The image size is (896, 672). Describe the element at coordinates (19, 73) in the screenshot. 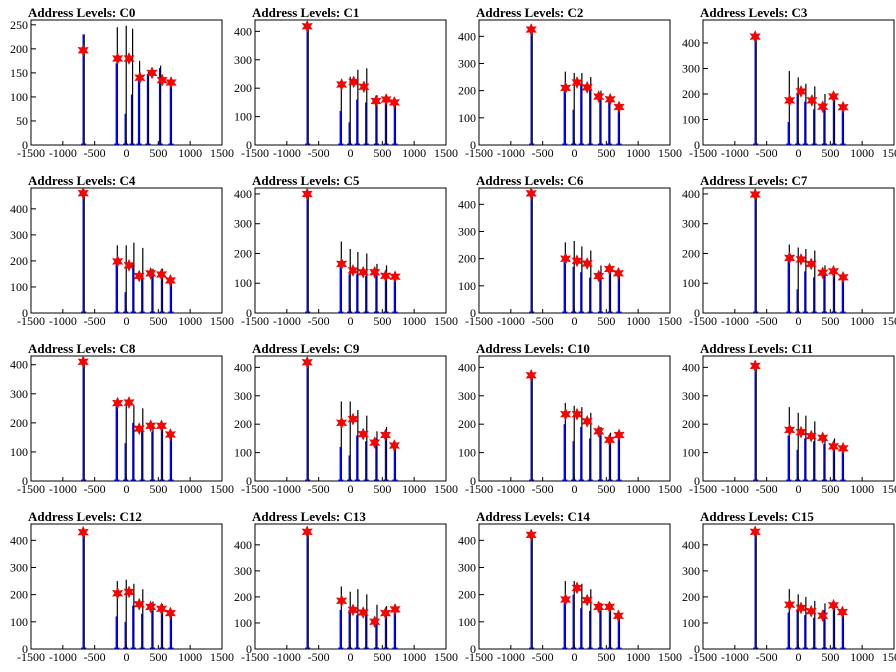

I see `y-tick-label: 150` at that location.